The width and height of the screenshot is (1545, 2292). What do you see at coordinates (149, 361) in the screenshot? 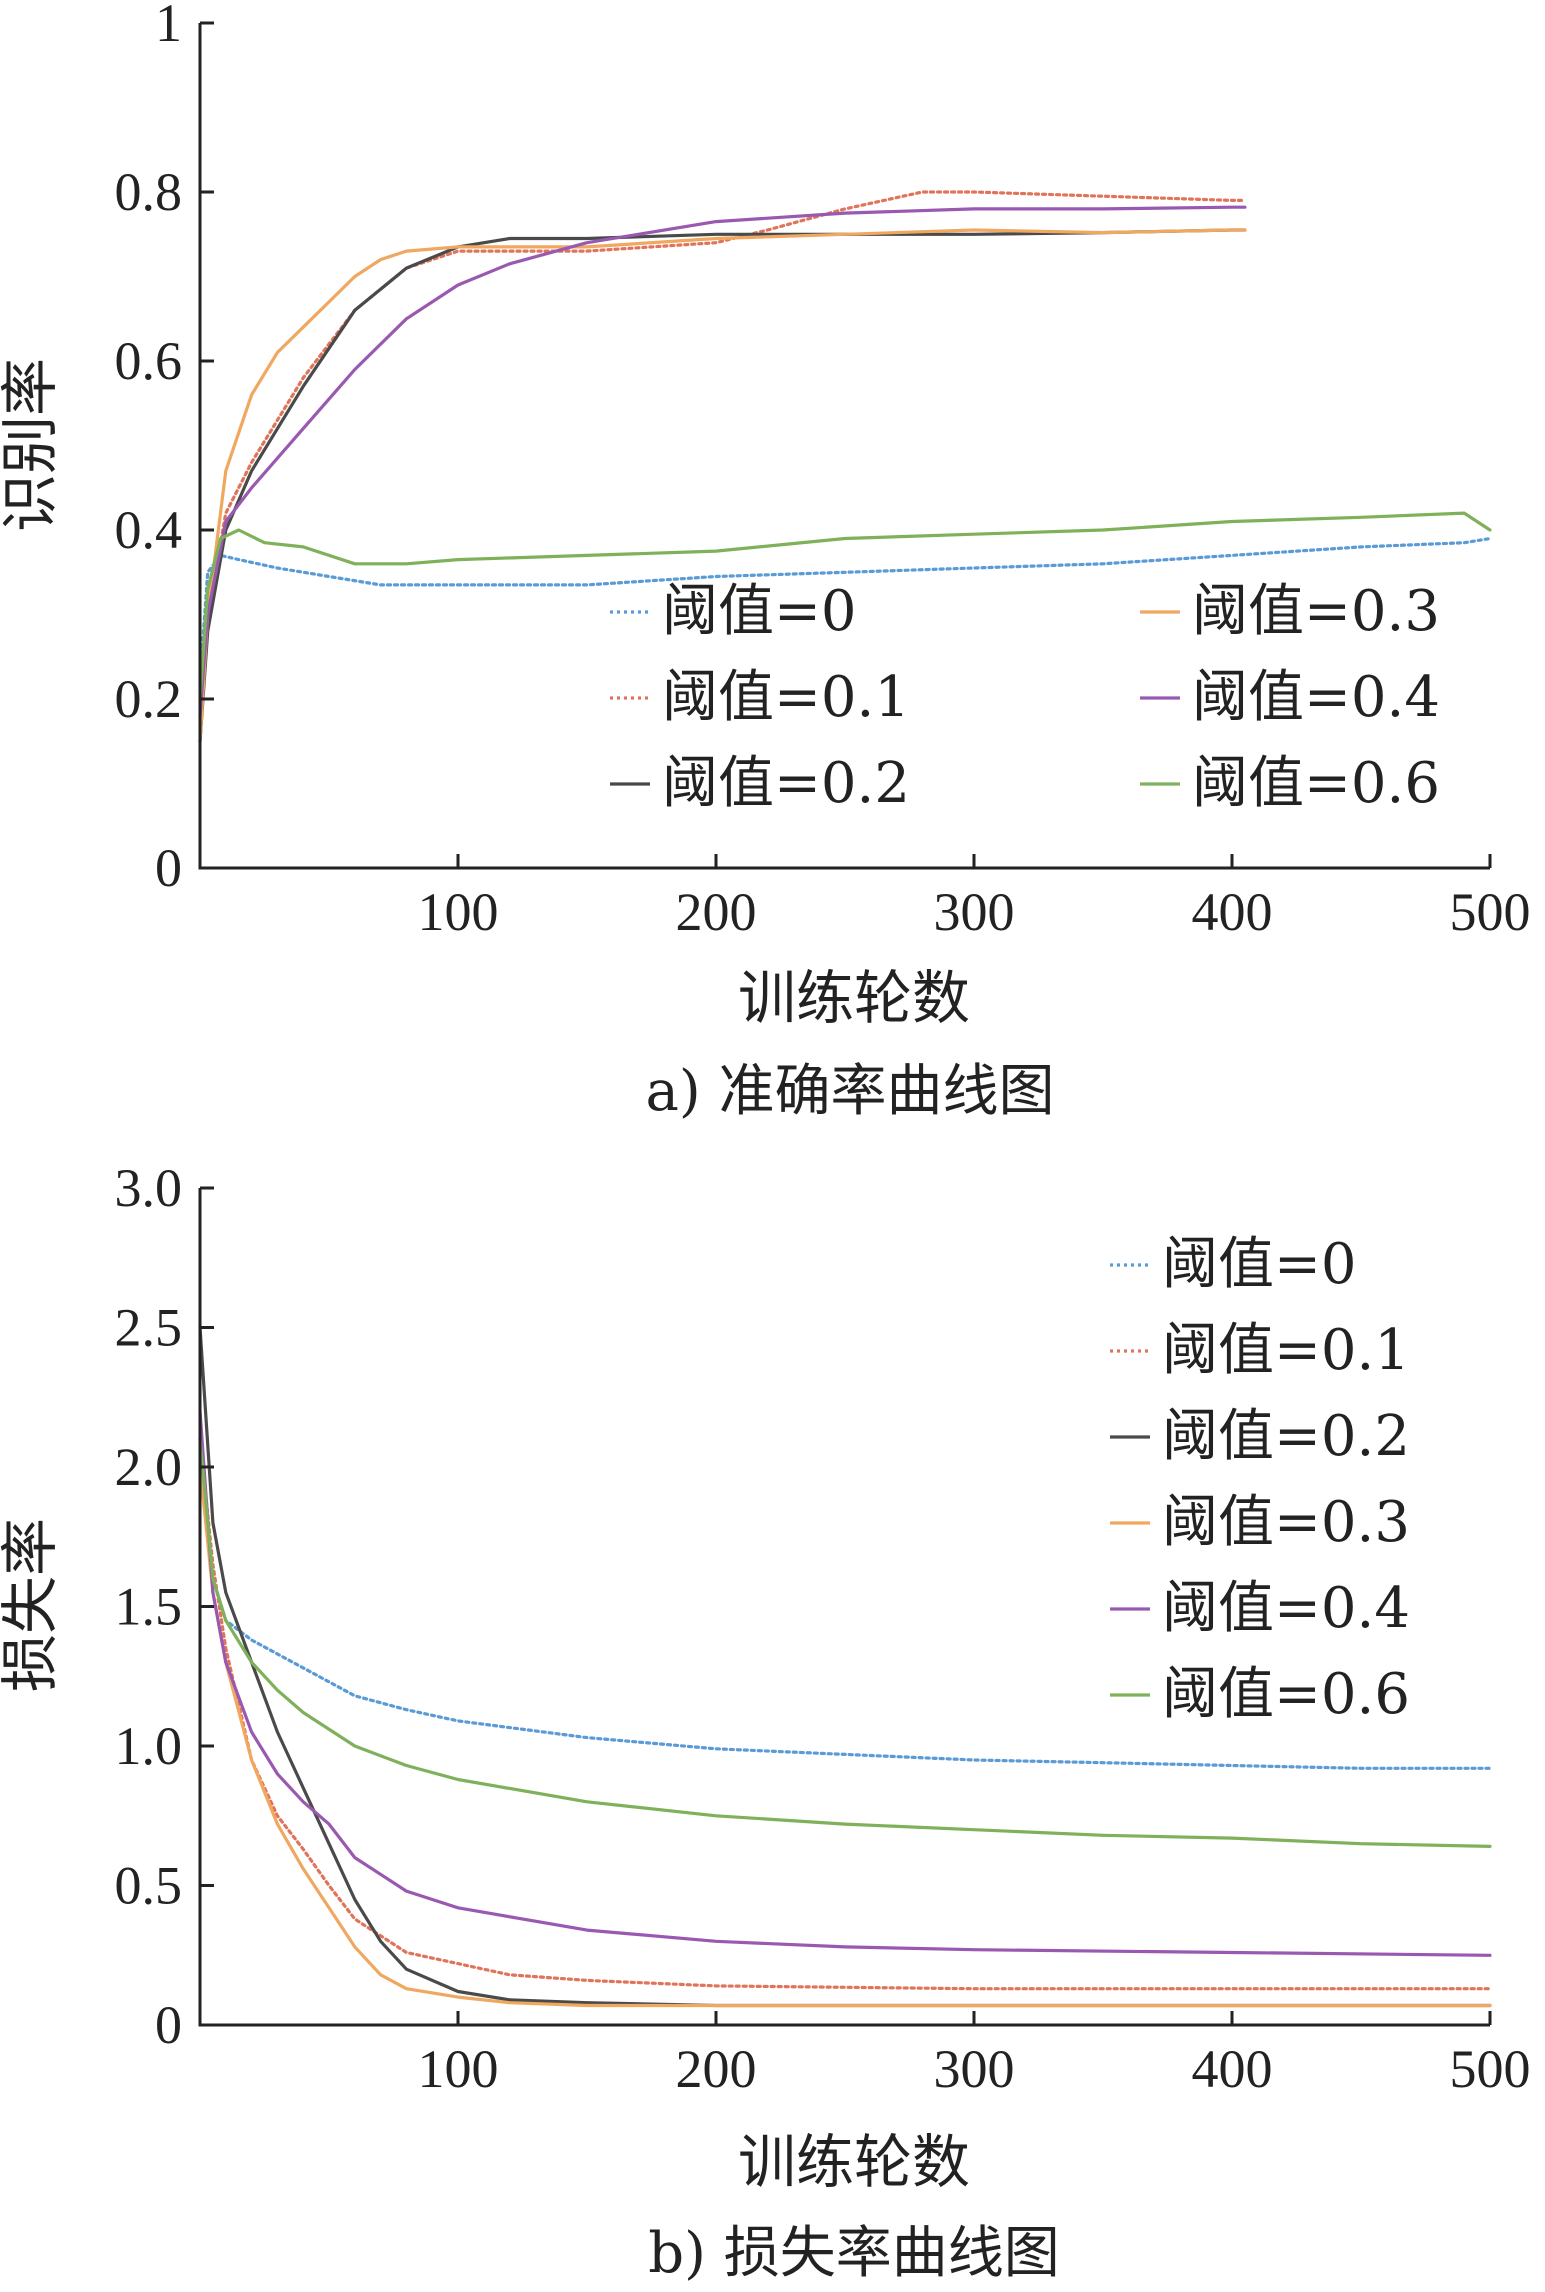
I see `accuracy-y-tick-label: 0.6` at bounding box center [149, 361].